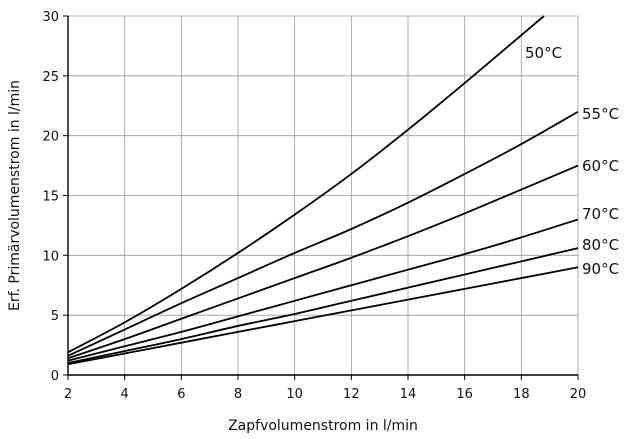  I want to click on x-tick-label: 2, so click(68, 394).